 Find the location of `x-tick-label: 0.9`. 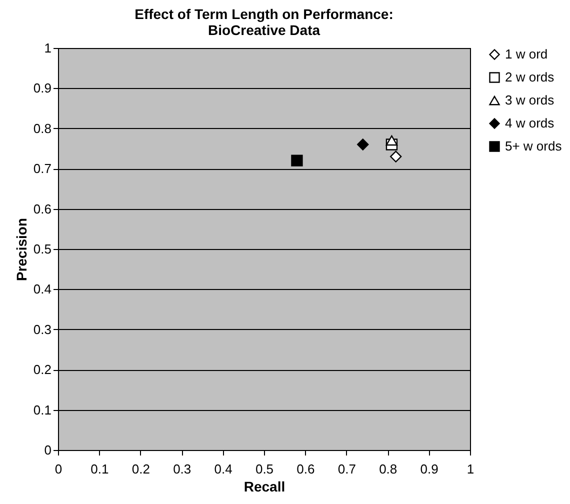

x-tick-label: 0.9 is located at coordinates (429, 469).